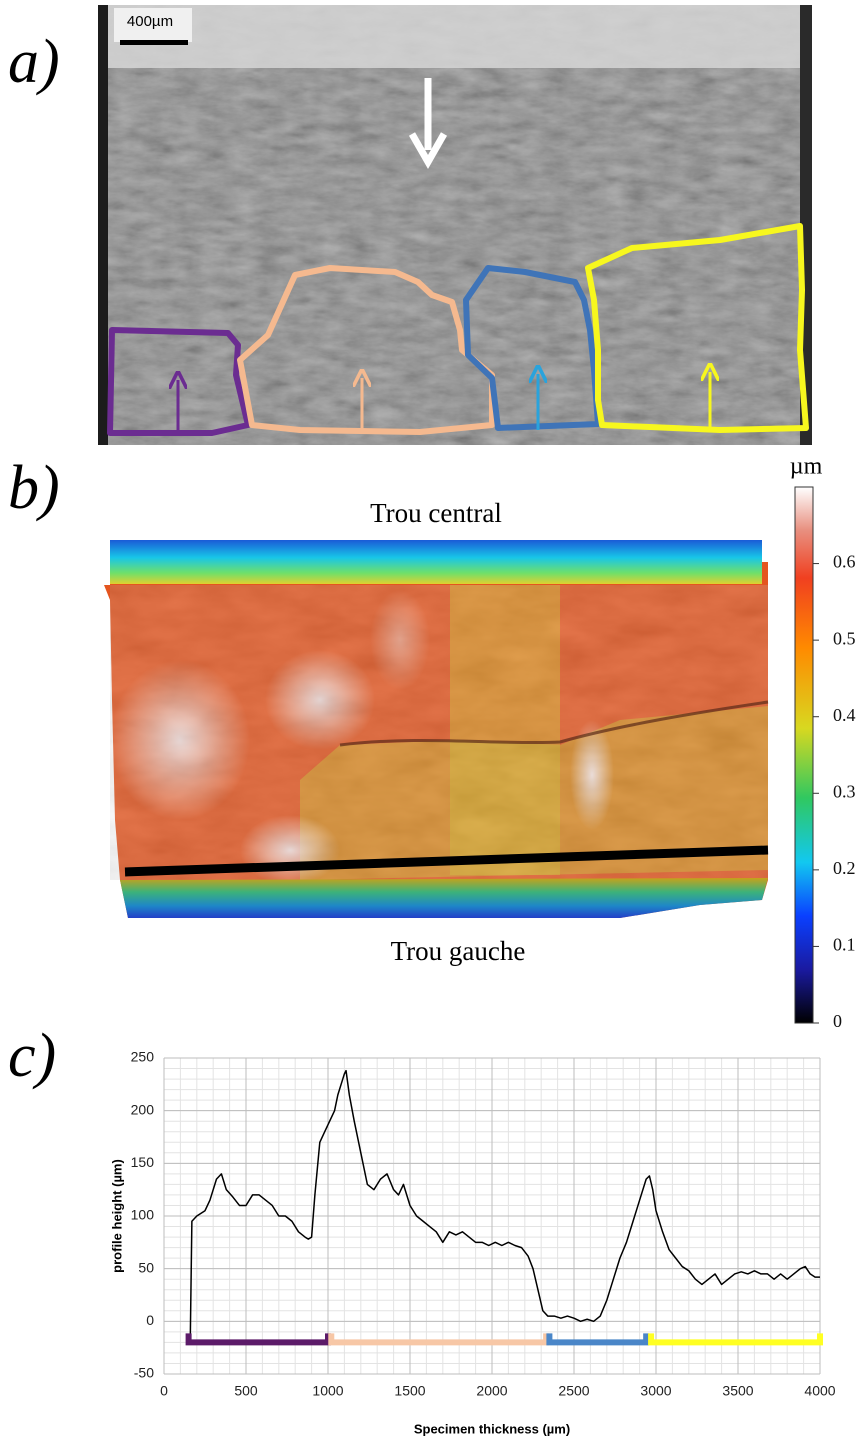  Describe the element at coordinates (150, 21) in the screenshot. I see `scale-bar-label: 400µm` at that location.